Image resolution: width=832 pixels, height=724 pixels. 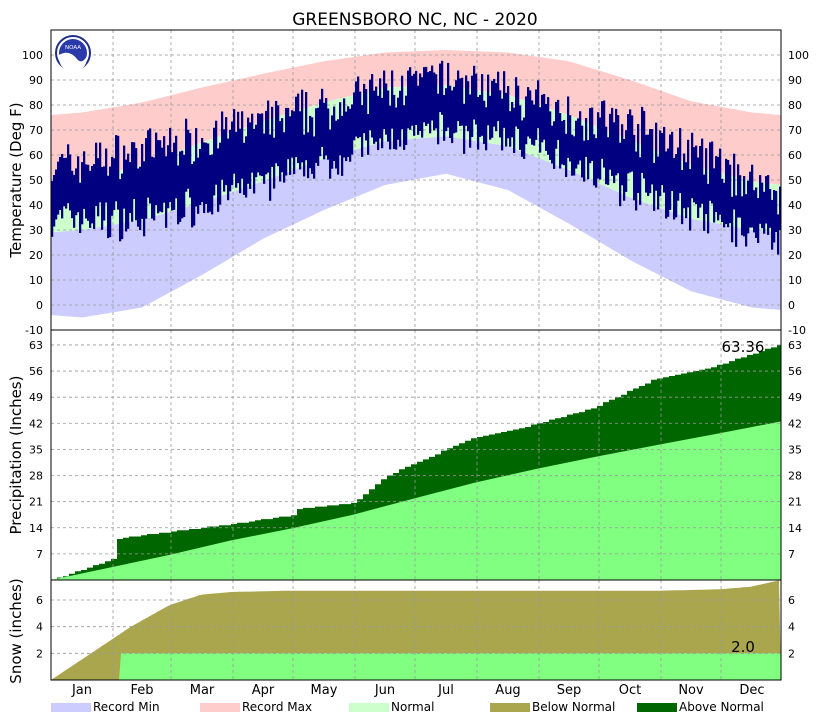 What do you see at coordinates (36, 180) in the screenshot?
I see `y-tick-label-left: 50` at bounding box center [36, 180].